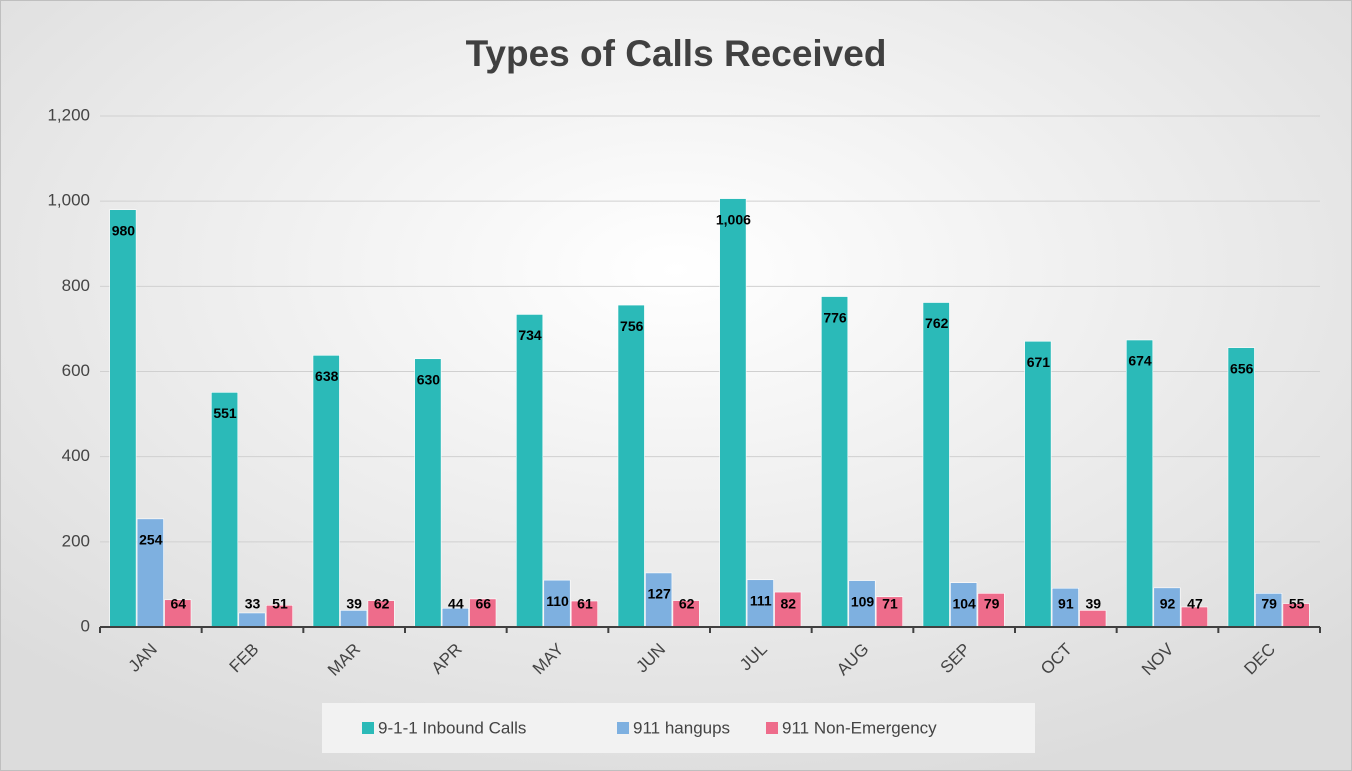  Describe the element at coordinates (1168, 604) in the screenshot. I see `value-label: 92` at that location.